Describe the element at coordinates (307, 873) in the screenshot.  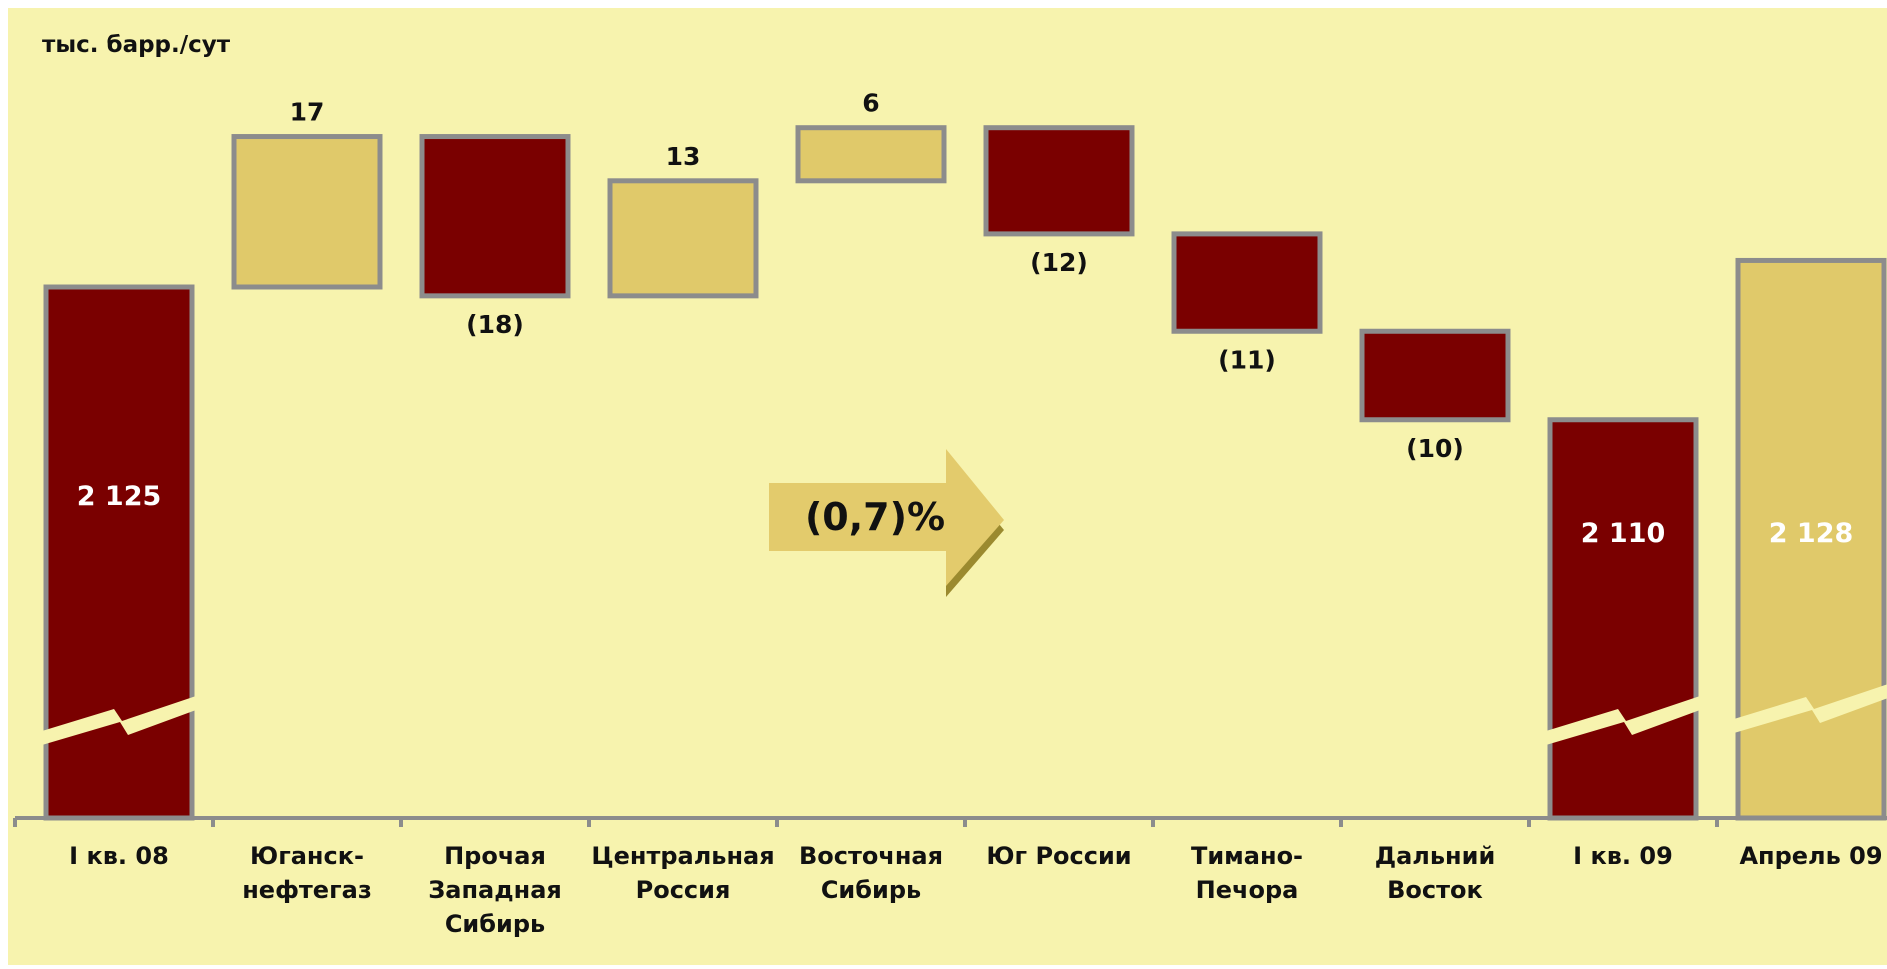
I see `x-tick-label-1: Юганск-нефтегаз` at that location.